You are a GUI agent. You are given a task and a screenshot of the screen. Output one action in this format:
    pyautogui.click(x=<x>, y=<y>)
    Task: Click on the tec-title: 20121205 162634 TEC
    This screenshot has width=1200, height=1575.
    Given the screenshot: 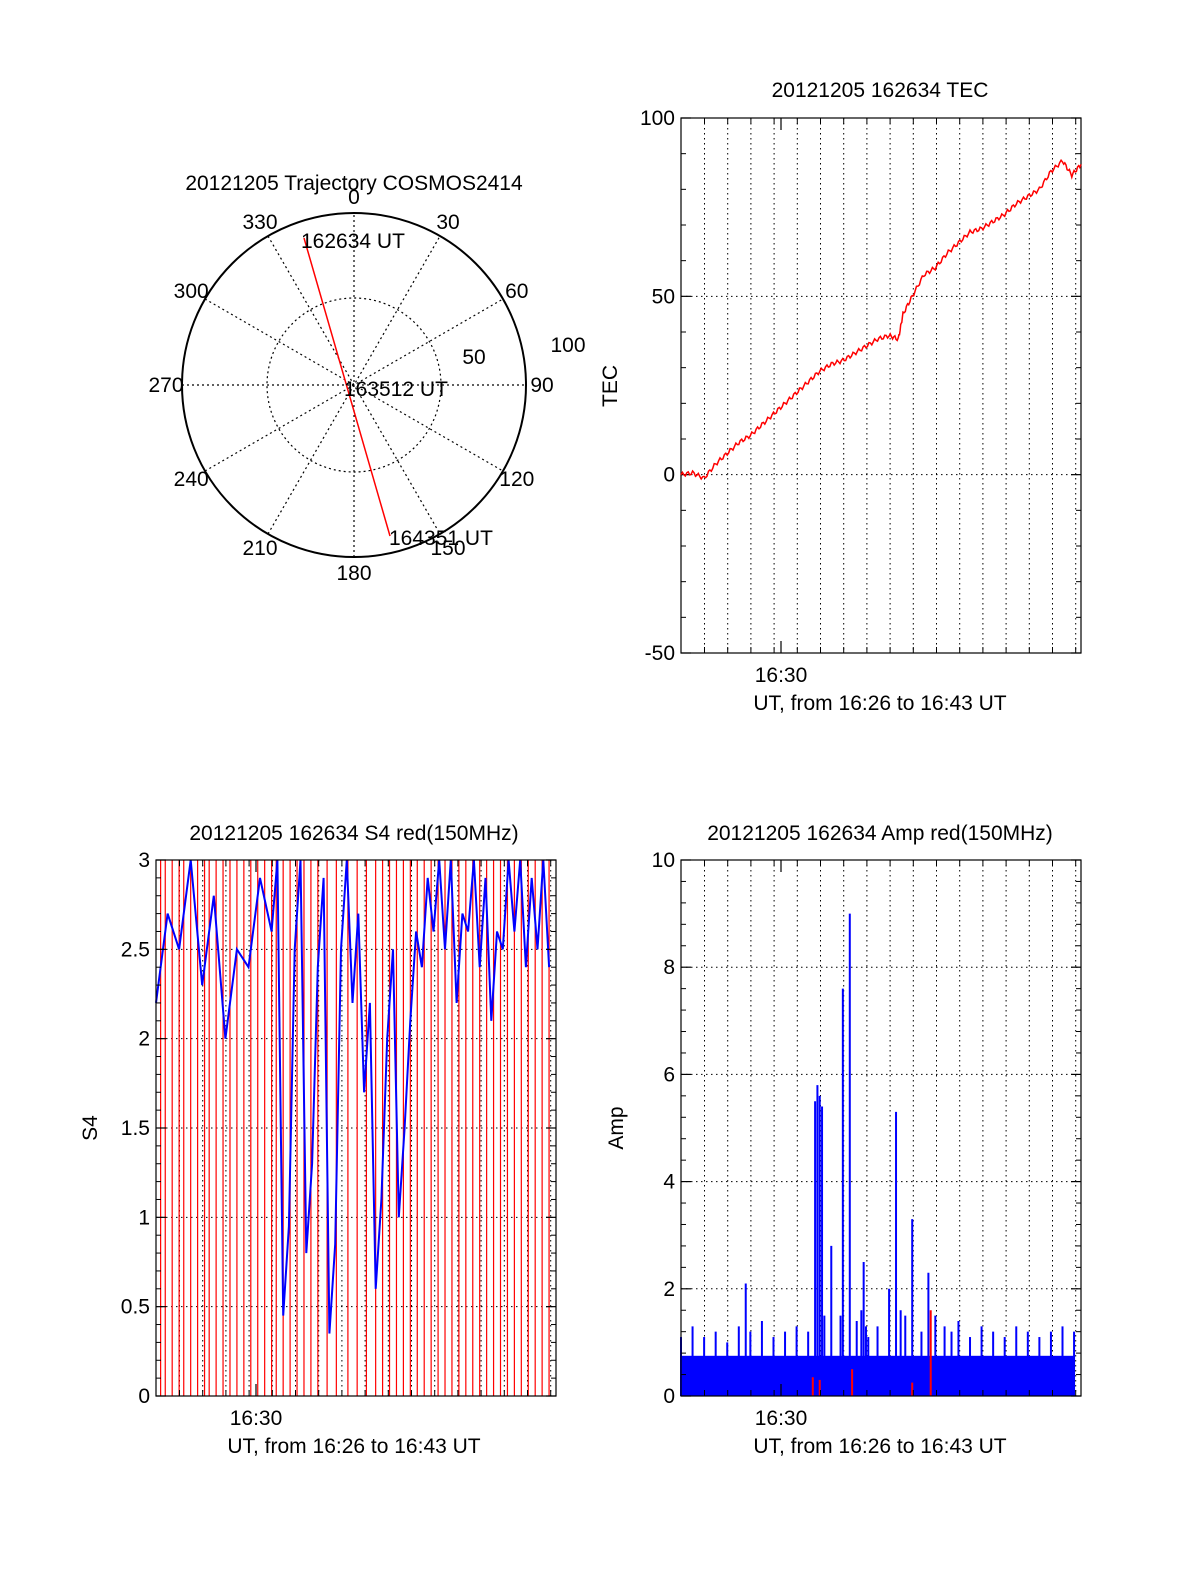 What is the action you would take?
    pyautogui.click(x=880, y=90)
    